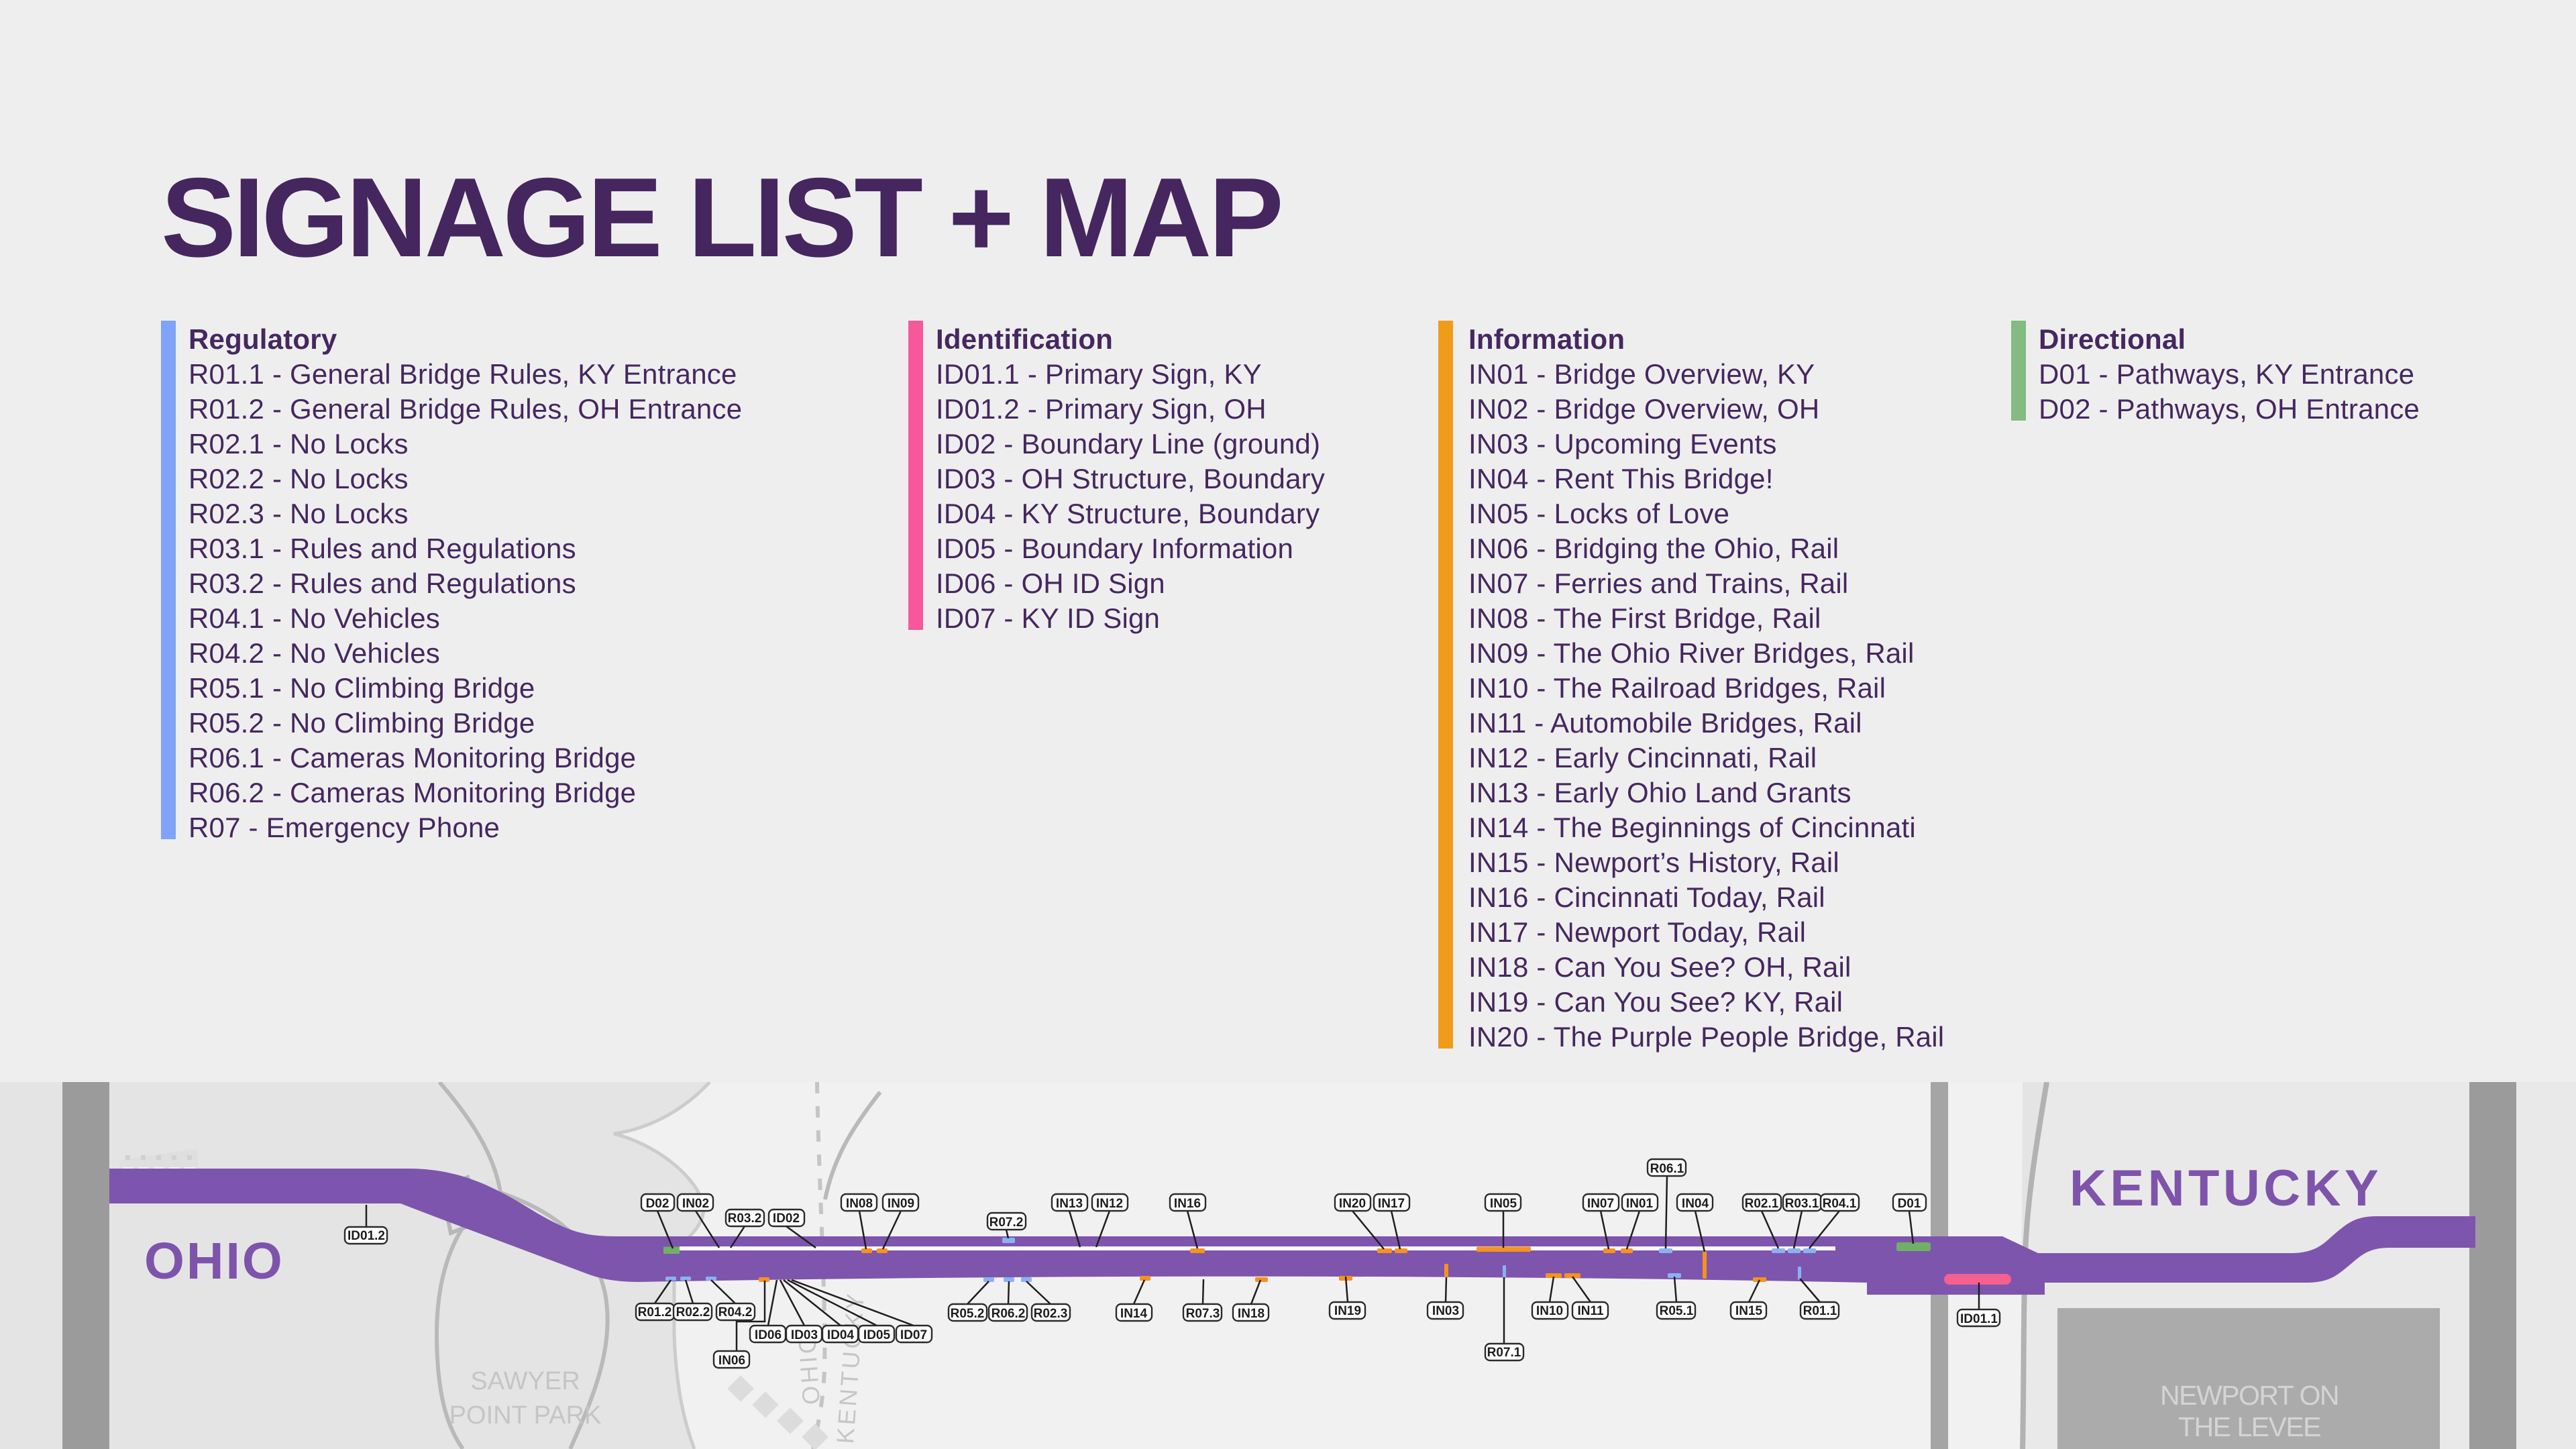  I want to click on svg-text: IN03, so click(1445, 1311).